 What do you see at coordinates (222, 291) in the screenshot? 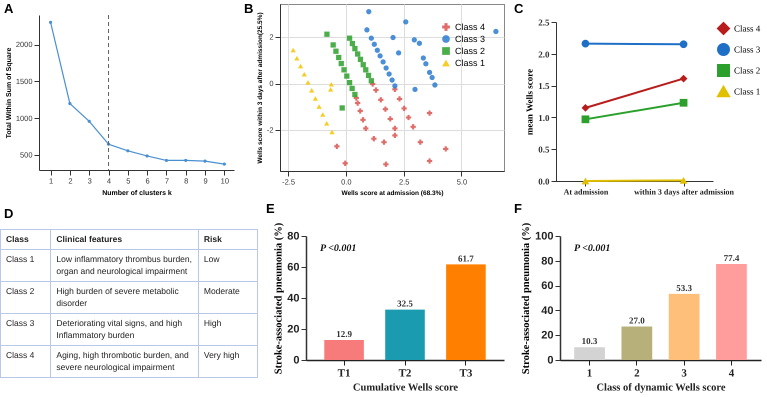
I see `text: Moderate` at bounding box center [222, 291].